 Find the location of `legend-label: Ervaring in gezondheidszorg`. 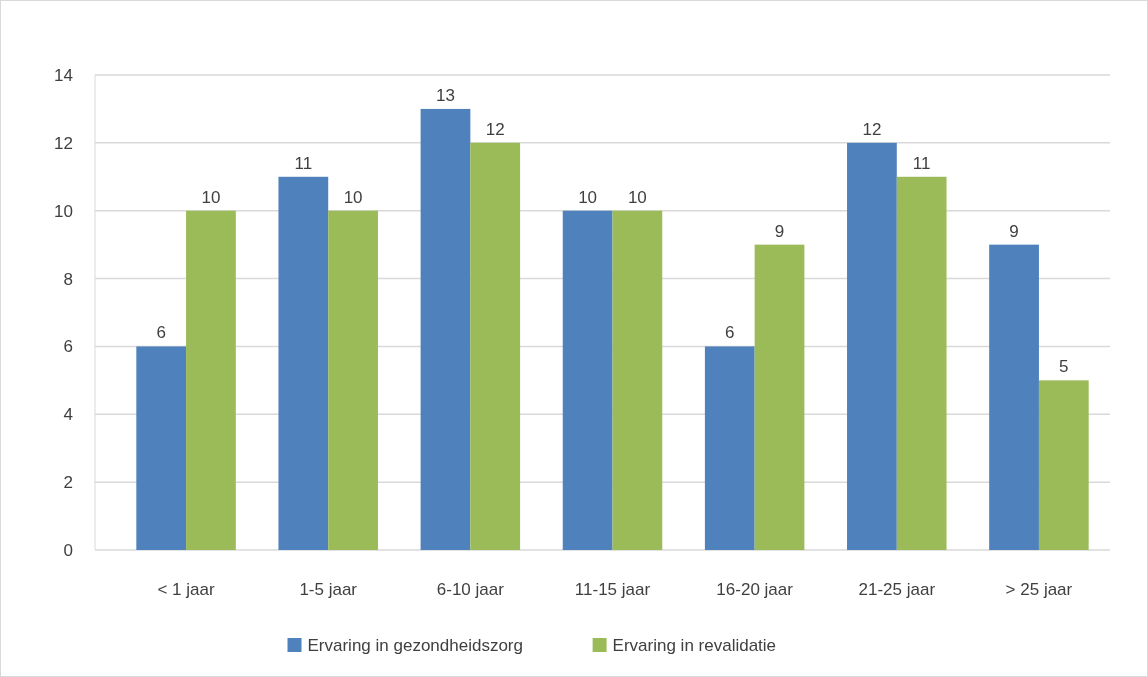

legend-label: Ervaring in gezondheidszorg is located at coordinates (415, 645).